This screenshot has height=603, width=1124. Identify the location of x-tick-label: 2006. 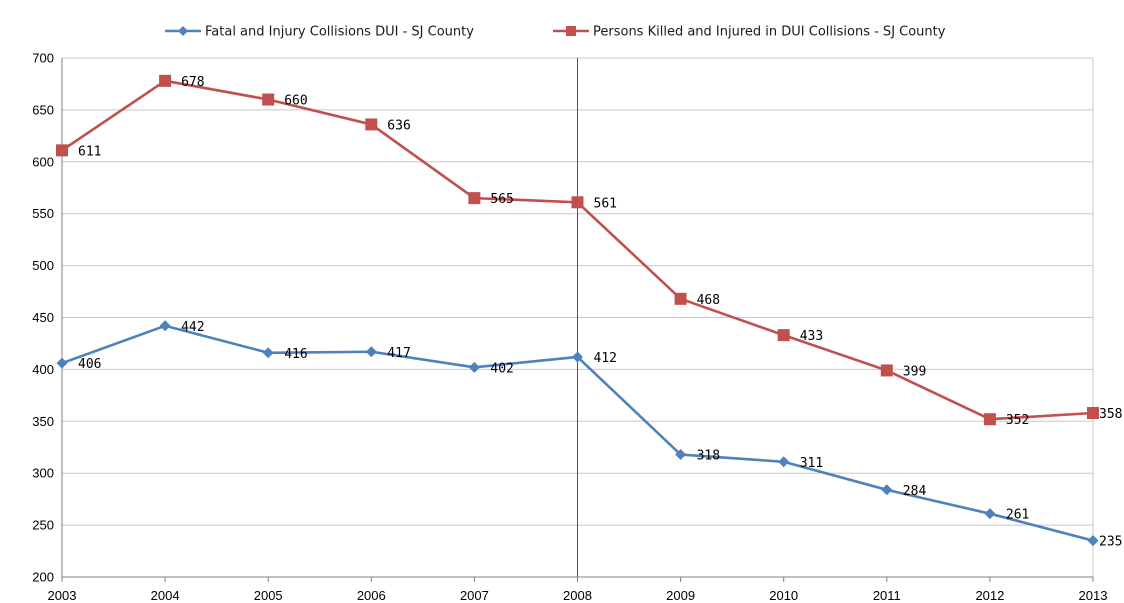
(371, 595).